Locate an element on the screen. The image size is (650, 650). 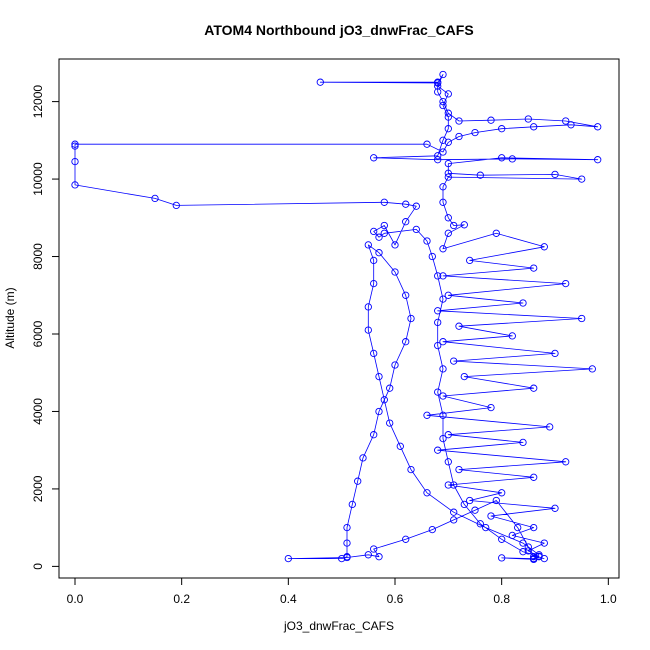
y-tick-label: 8000 is located at coordinates (38, 256).